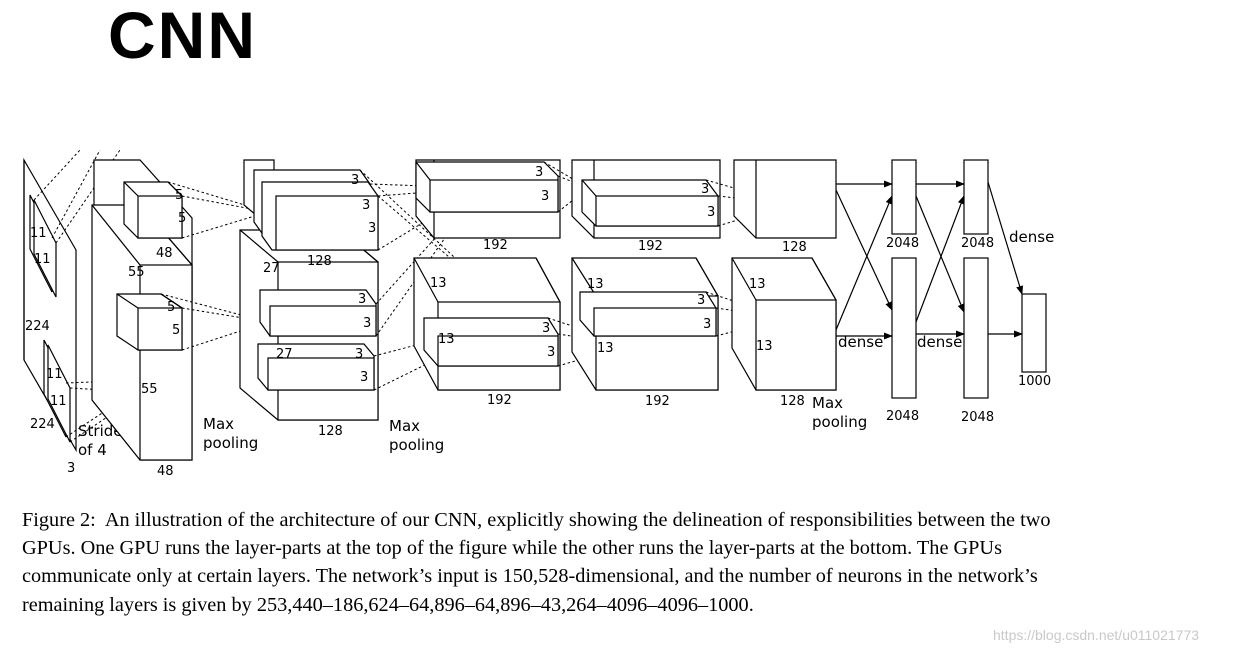  I want to click on conv1-block, so click(180, 310).